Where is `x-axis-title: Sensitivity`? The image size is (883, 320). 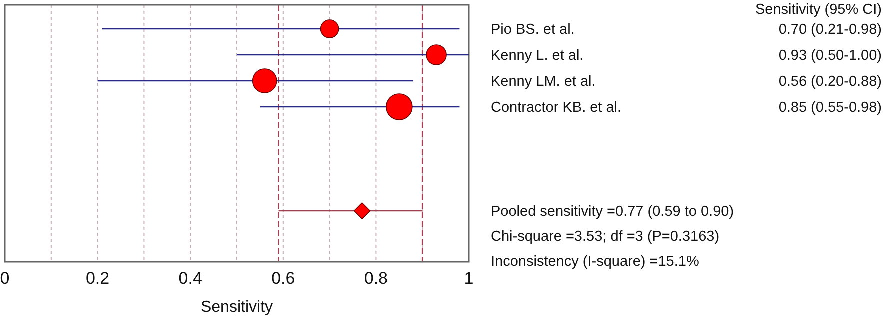 x-axis-title: Sensitivity is located at coordinates (237, 307).